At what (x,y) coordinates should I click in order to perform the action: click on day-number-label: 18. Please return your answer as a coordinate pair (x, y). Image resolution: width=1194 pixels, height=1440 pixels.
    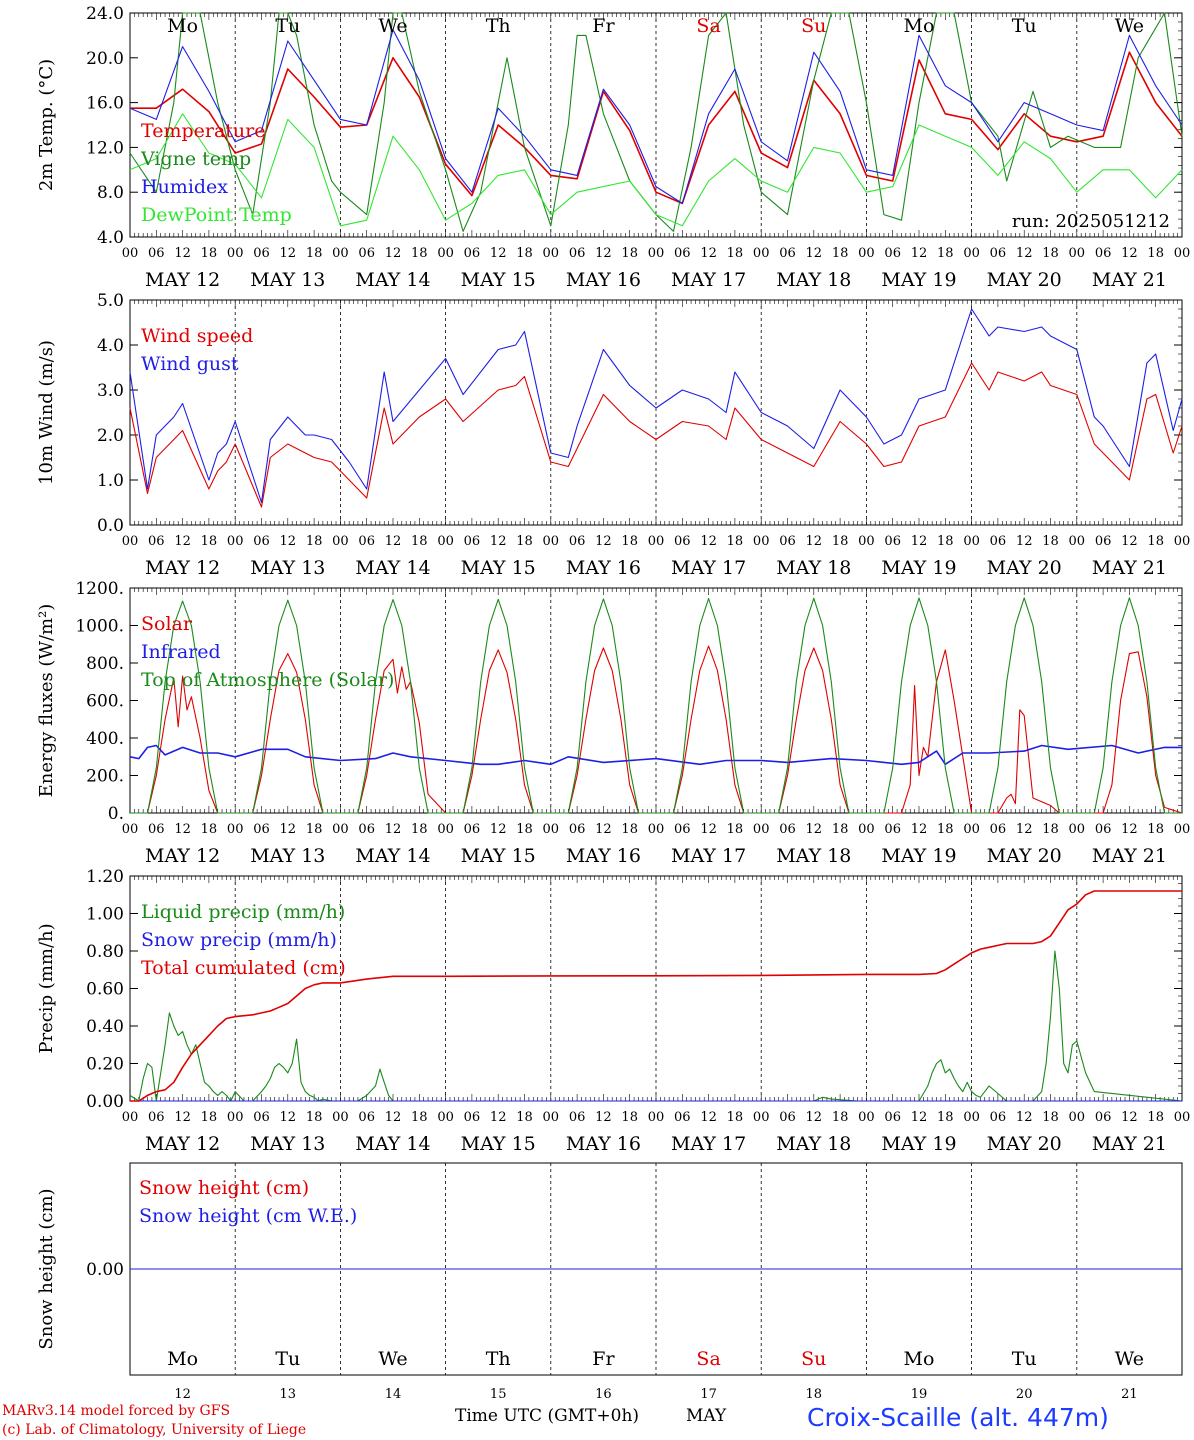
    Looking at the image, I should click on (814, 1394).